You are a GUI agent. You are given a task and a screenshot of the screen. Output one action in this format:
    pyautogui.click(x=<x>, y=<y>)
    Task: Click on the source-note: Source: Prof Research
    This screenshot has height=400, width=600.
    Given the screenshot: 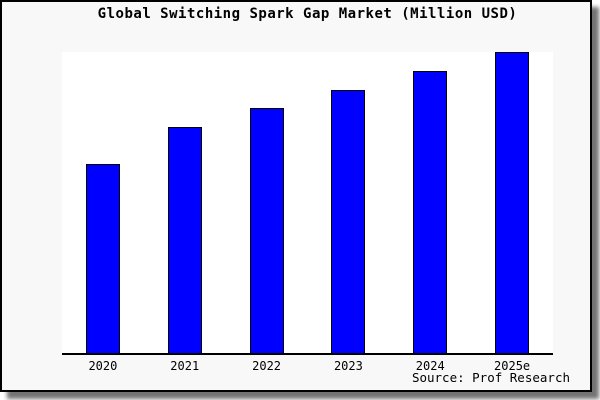 What is the action you would take?
    pyautogui.click(x=490, y=377)
    